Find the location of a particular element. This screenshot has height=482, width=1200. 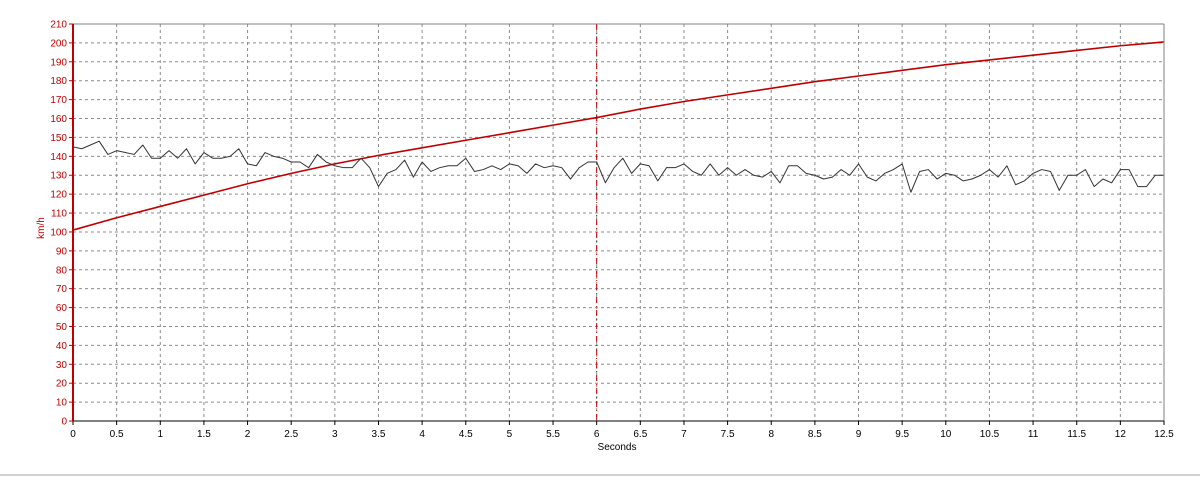

x-tick-label: 7 is located at coordinates (684, 434).